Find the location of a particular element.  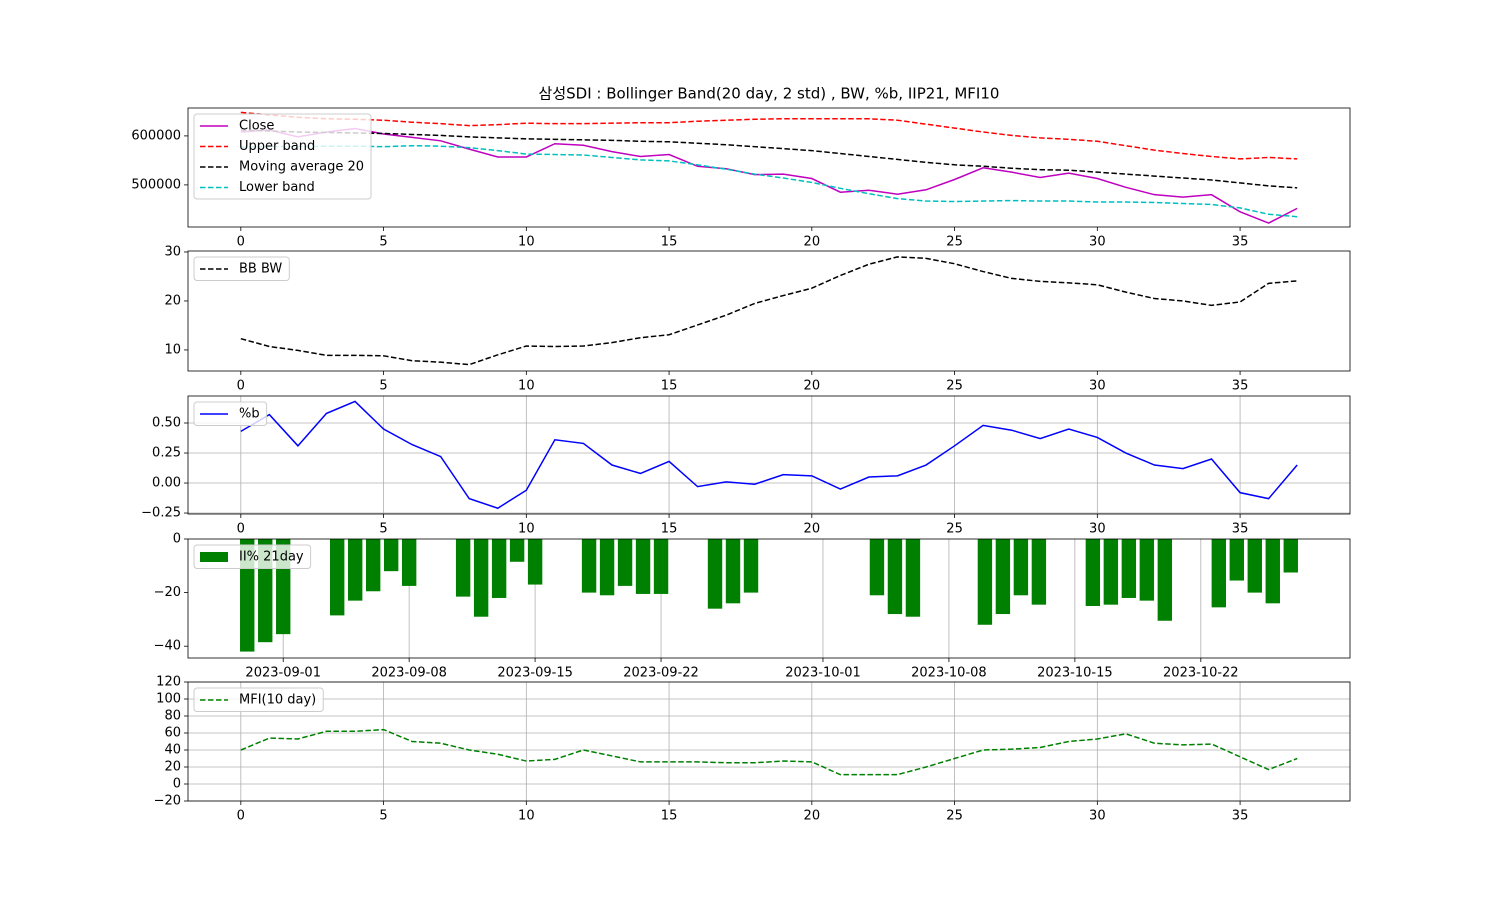

panel: 0 5 10 15 20 25 30 35 −0.25 0.00 0.25 0.50 %b is located at coordinates (746, 466).